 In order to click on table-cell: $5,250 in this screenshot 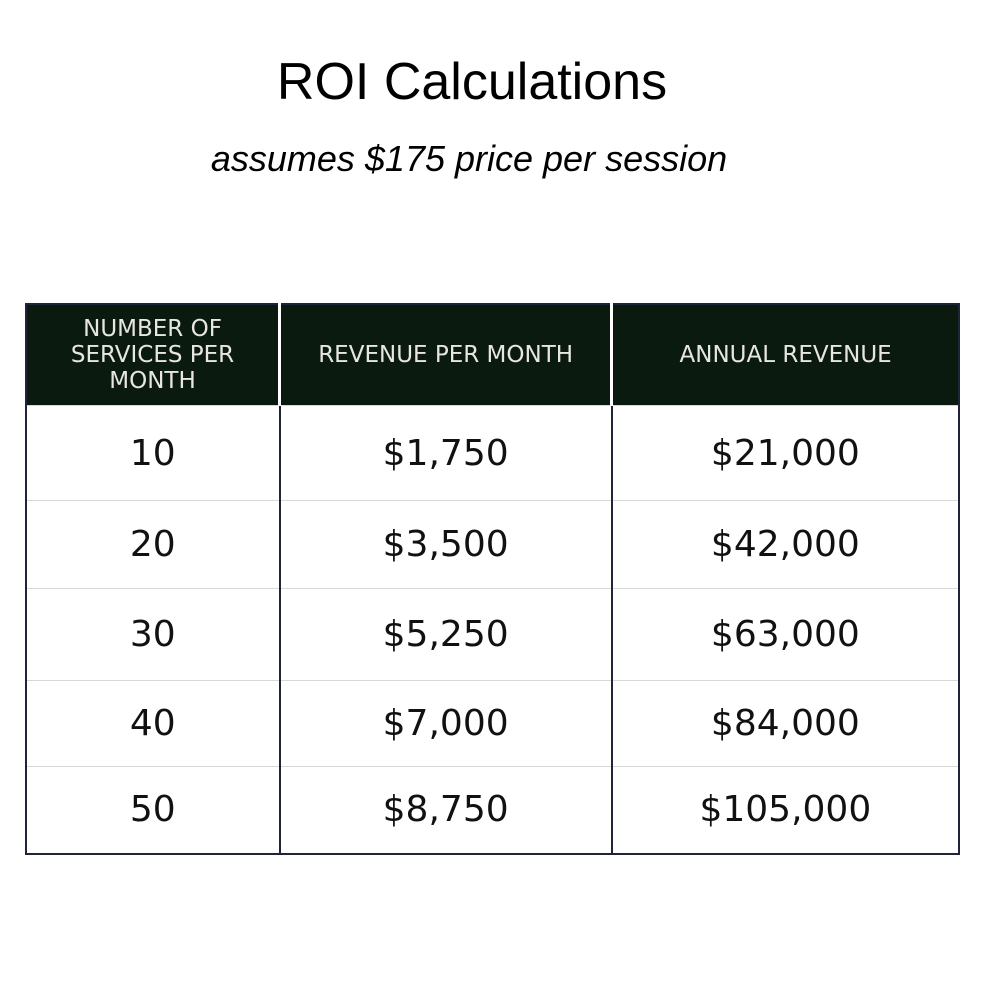, I will do `click(445, 634)`.